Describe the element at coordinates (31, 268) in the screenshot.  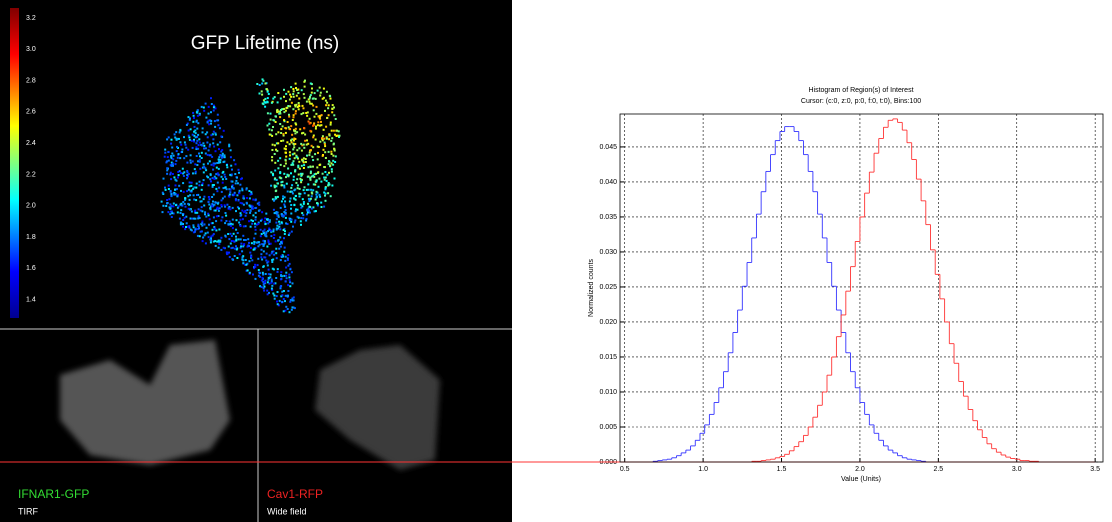
I see `colorbar-label: 1.6` at that location.